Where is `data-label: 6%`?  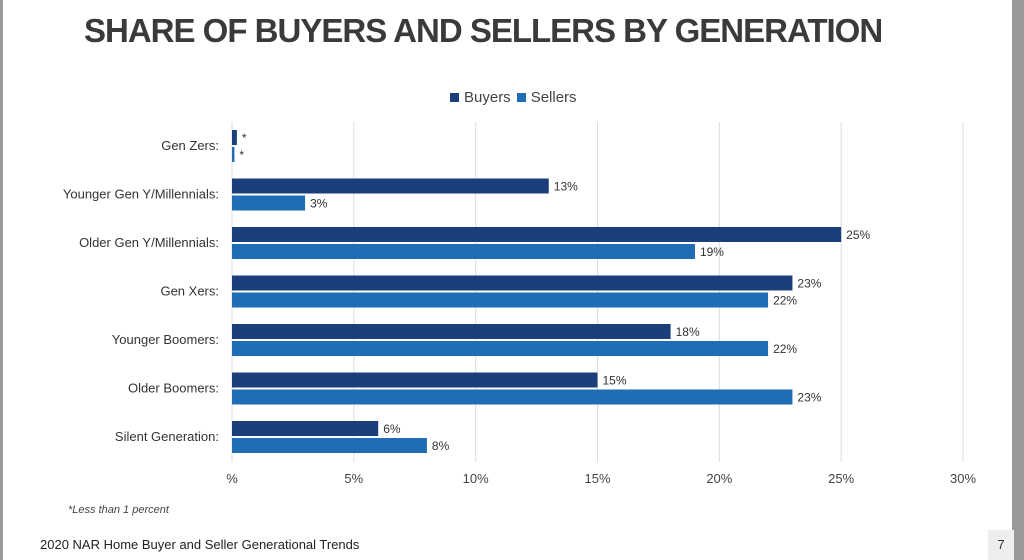 data-label: 6% is located at coordinates (392, 429).